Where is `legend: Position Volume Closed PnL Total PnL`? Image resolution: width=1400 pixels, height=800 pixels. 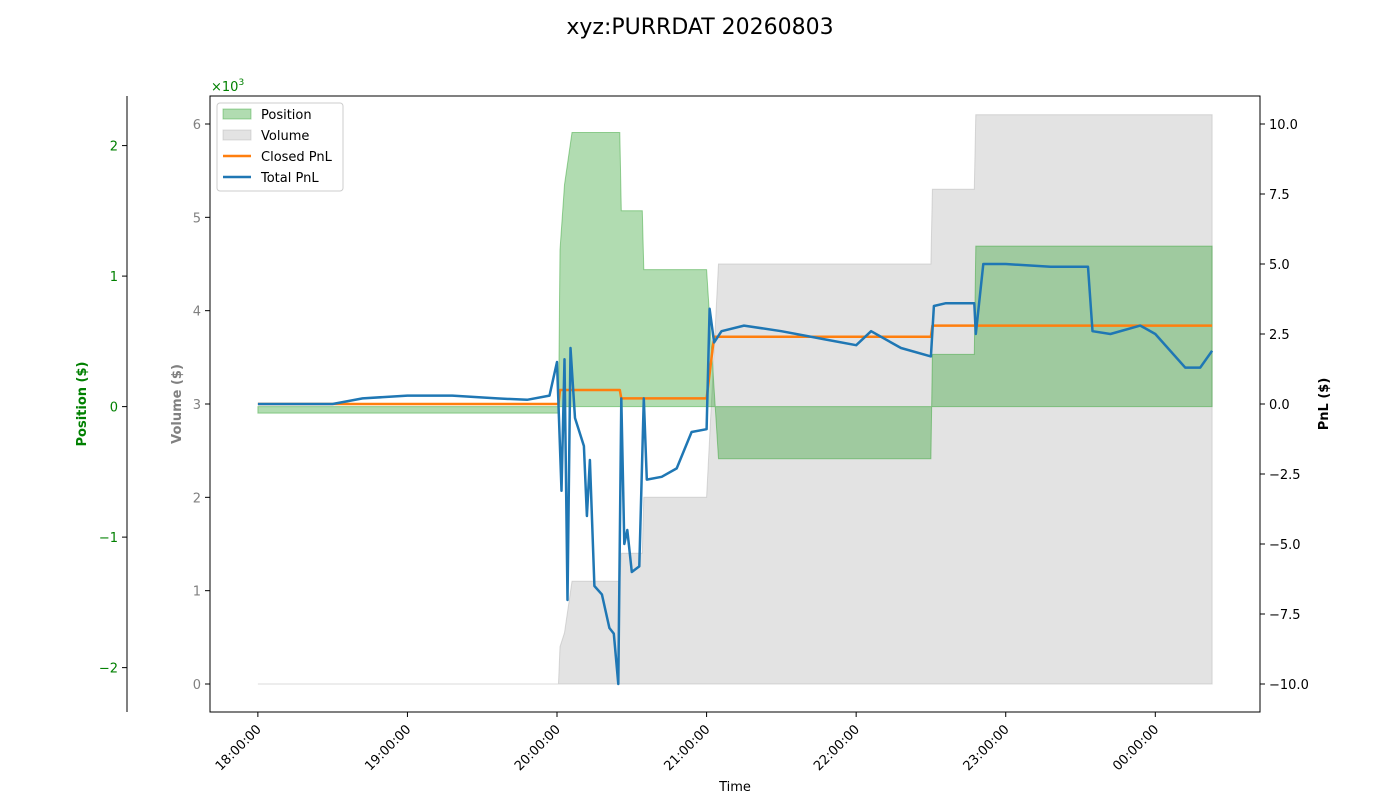 legend: Position Volume Closed PnL Total PnL is located at coordinates (280, 147).